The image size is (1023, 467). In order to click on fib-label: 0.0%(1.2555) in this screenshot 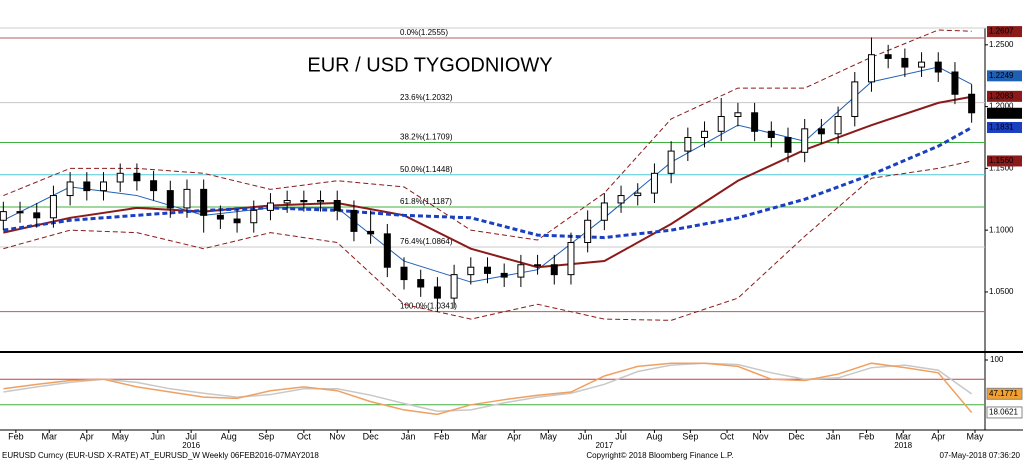, I will do `click(424, 32)`.